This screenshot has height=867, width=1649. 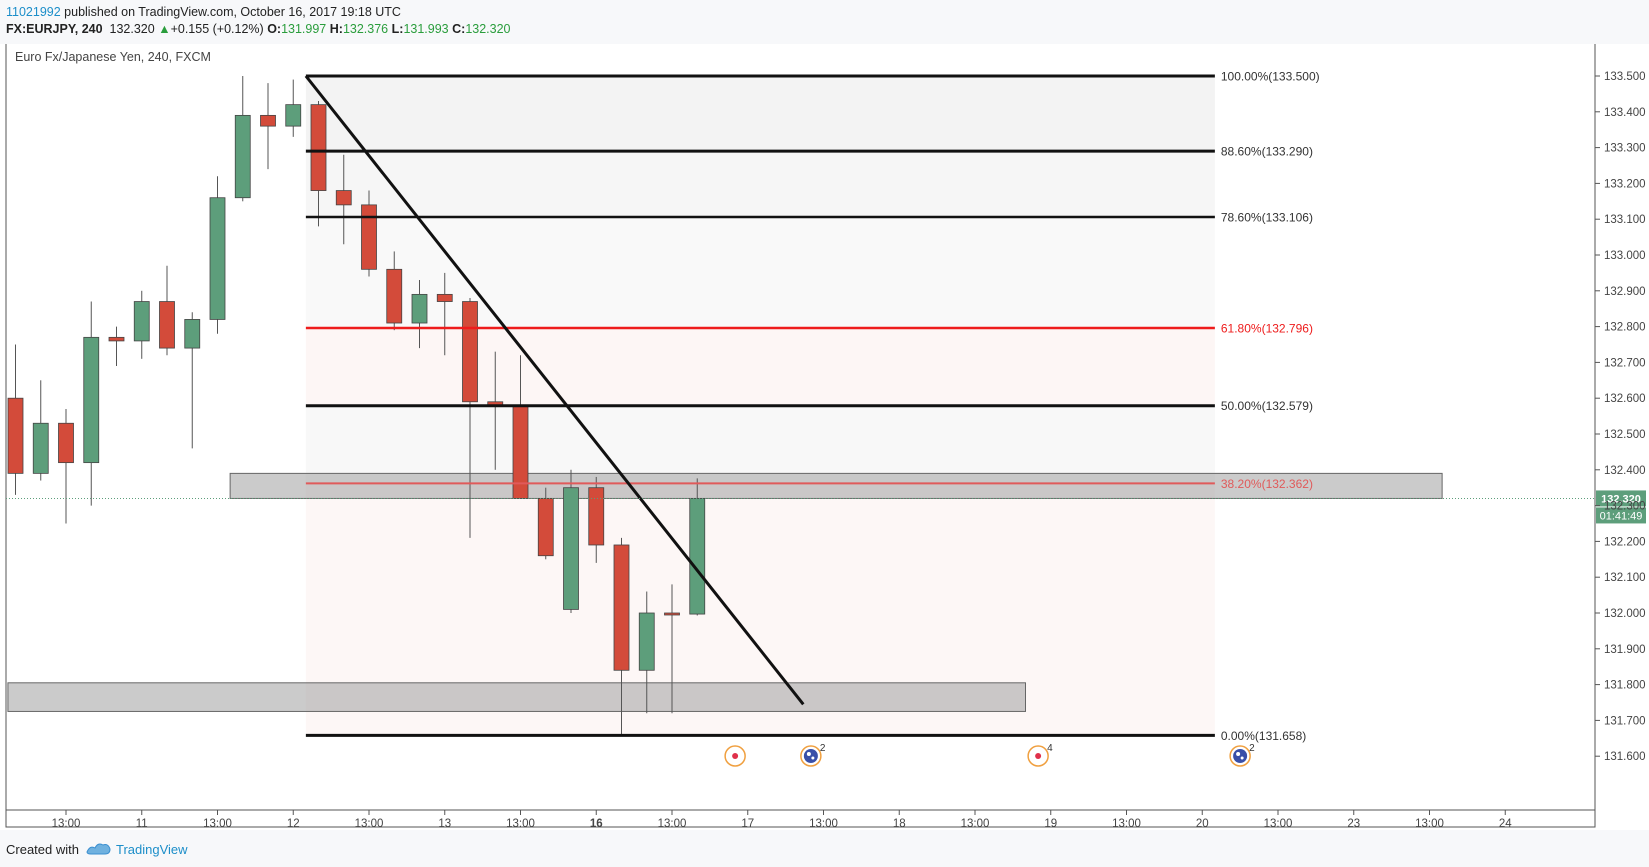 I want to click on close-value: 132.320, so click(x=488, y=29).